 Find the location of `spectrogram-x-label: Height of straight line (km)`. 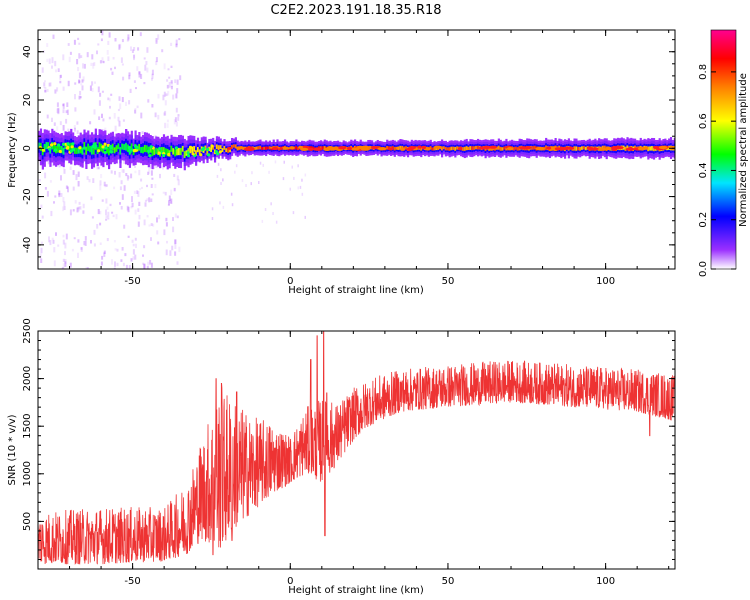

spectrogram-x-label: Height of straight line (km) is located at coordinates (356, 290).